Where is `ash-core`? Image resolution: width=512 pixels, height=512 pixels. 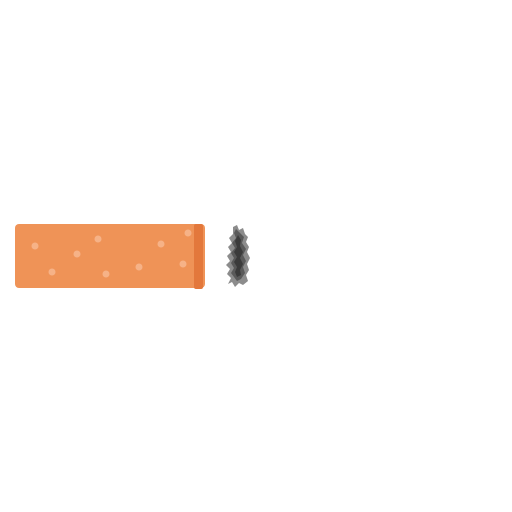 ash-core is located at coordinates (238, 256).